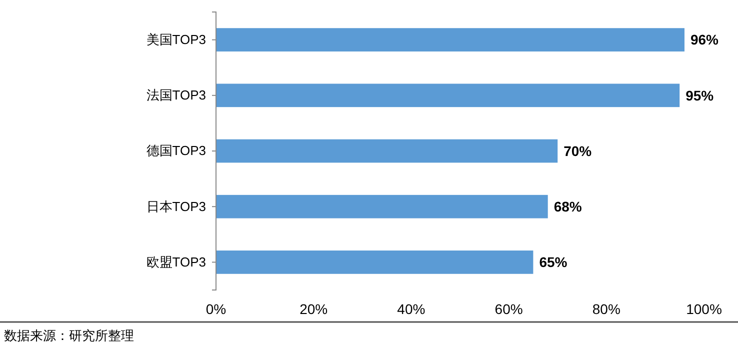  Describe the element at coordinates (553, 262) in the screenshot. I see `data-label: 65%` at that location.